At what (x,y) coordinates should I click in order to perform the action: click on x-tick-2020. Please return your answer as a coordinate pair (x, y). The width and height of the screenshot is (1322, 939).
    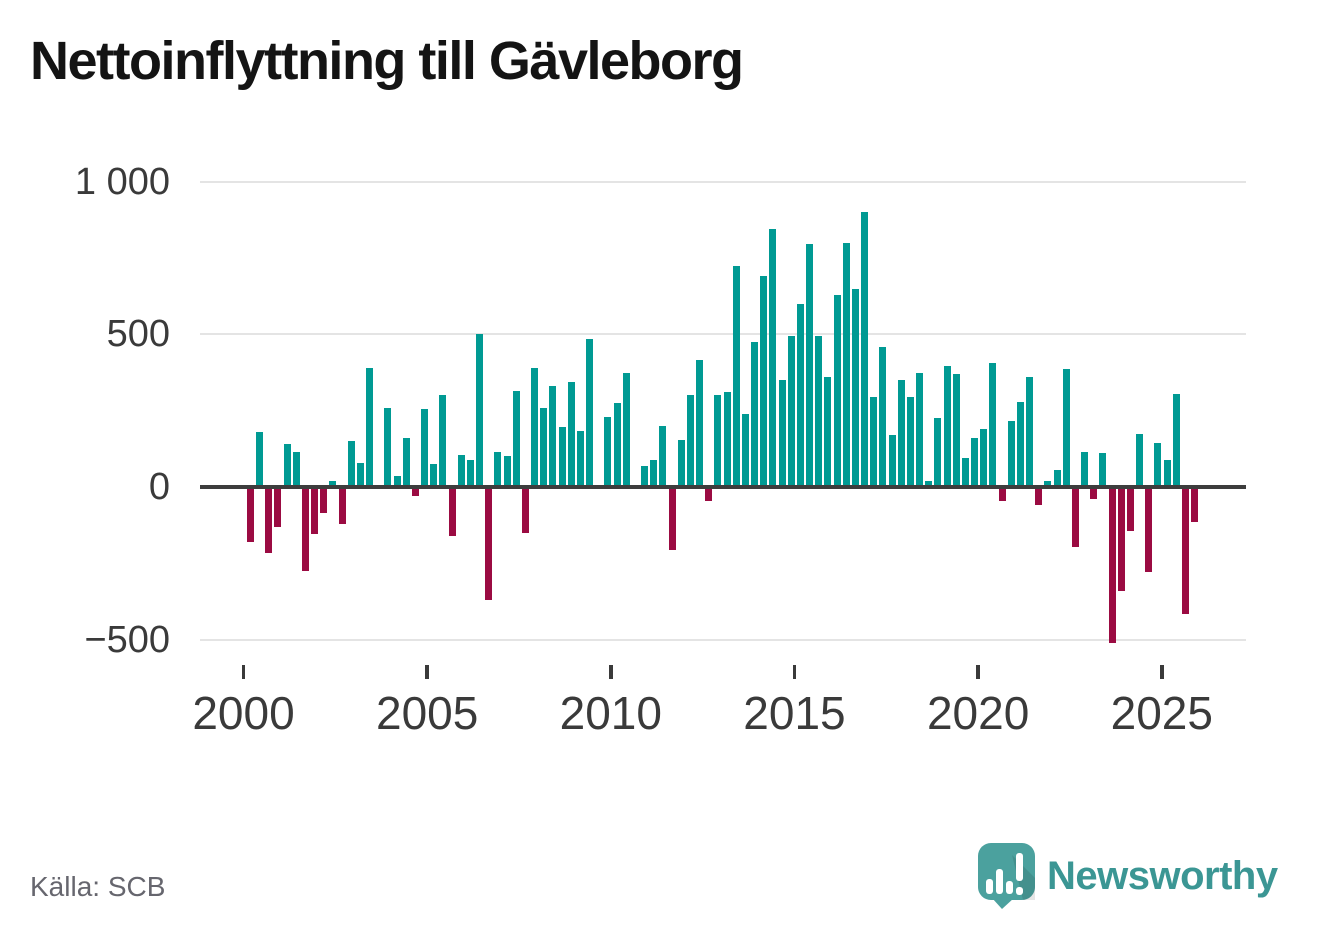
    Looking at the image, I should click on (978, 672).